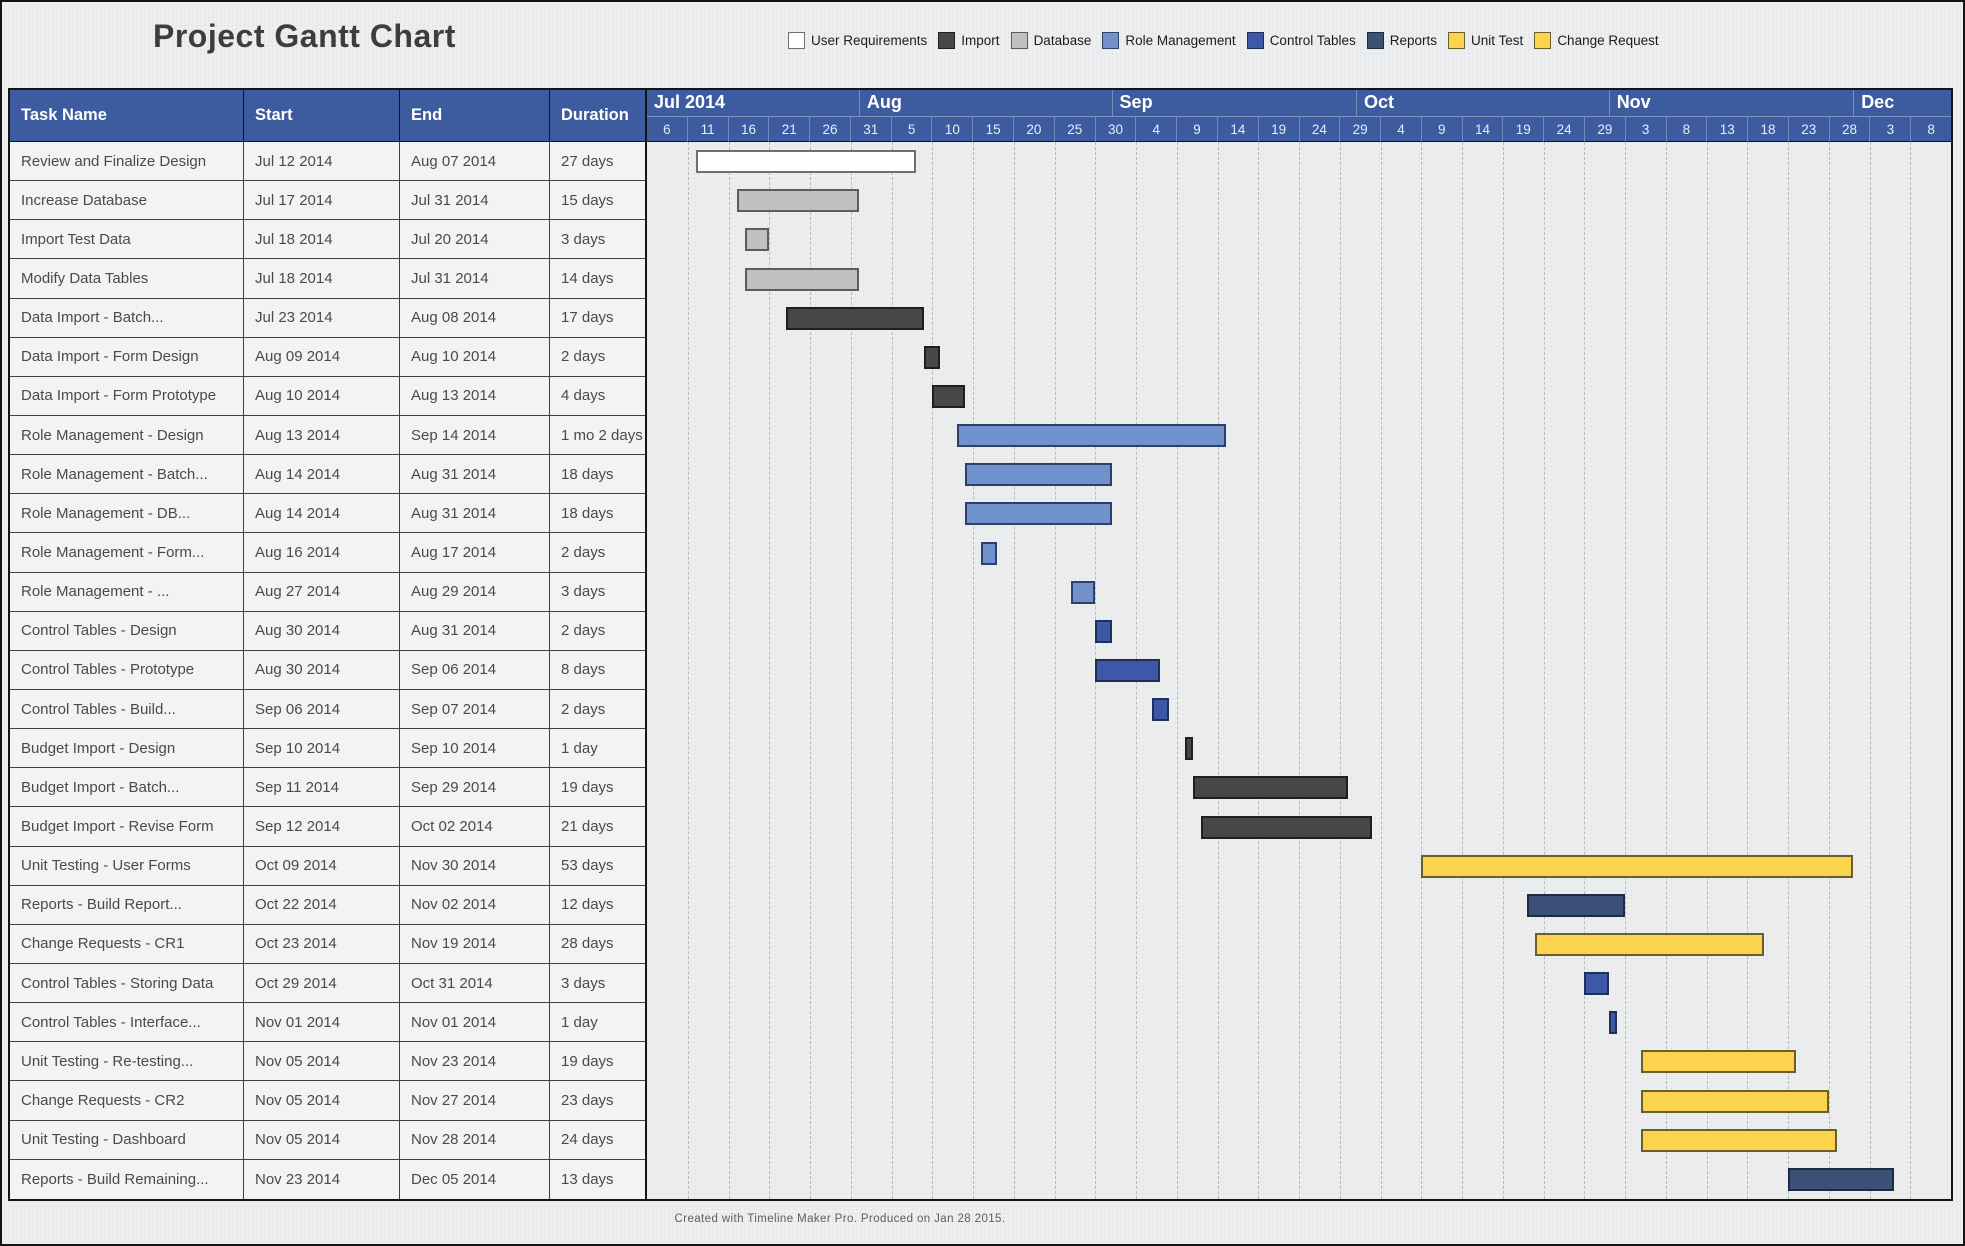  What do you see at coordinates (127, 827) in the screenshot?
I see `task-name-cell: Budget Import - Revise Form` at bounding box center [127, 827].